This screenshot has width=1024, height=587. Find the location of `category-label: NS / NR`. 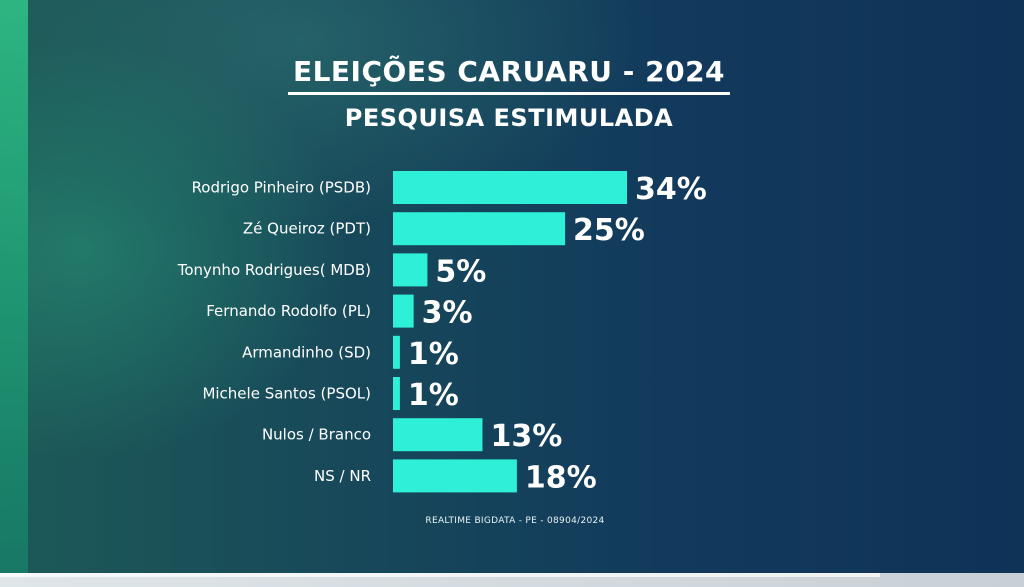

category-label: NS / NR is located at coordinates (342, 476).